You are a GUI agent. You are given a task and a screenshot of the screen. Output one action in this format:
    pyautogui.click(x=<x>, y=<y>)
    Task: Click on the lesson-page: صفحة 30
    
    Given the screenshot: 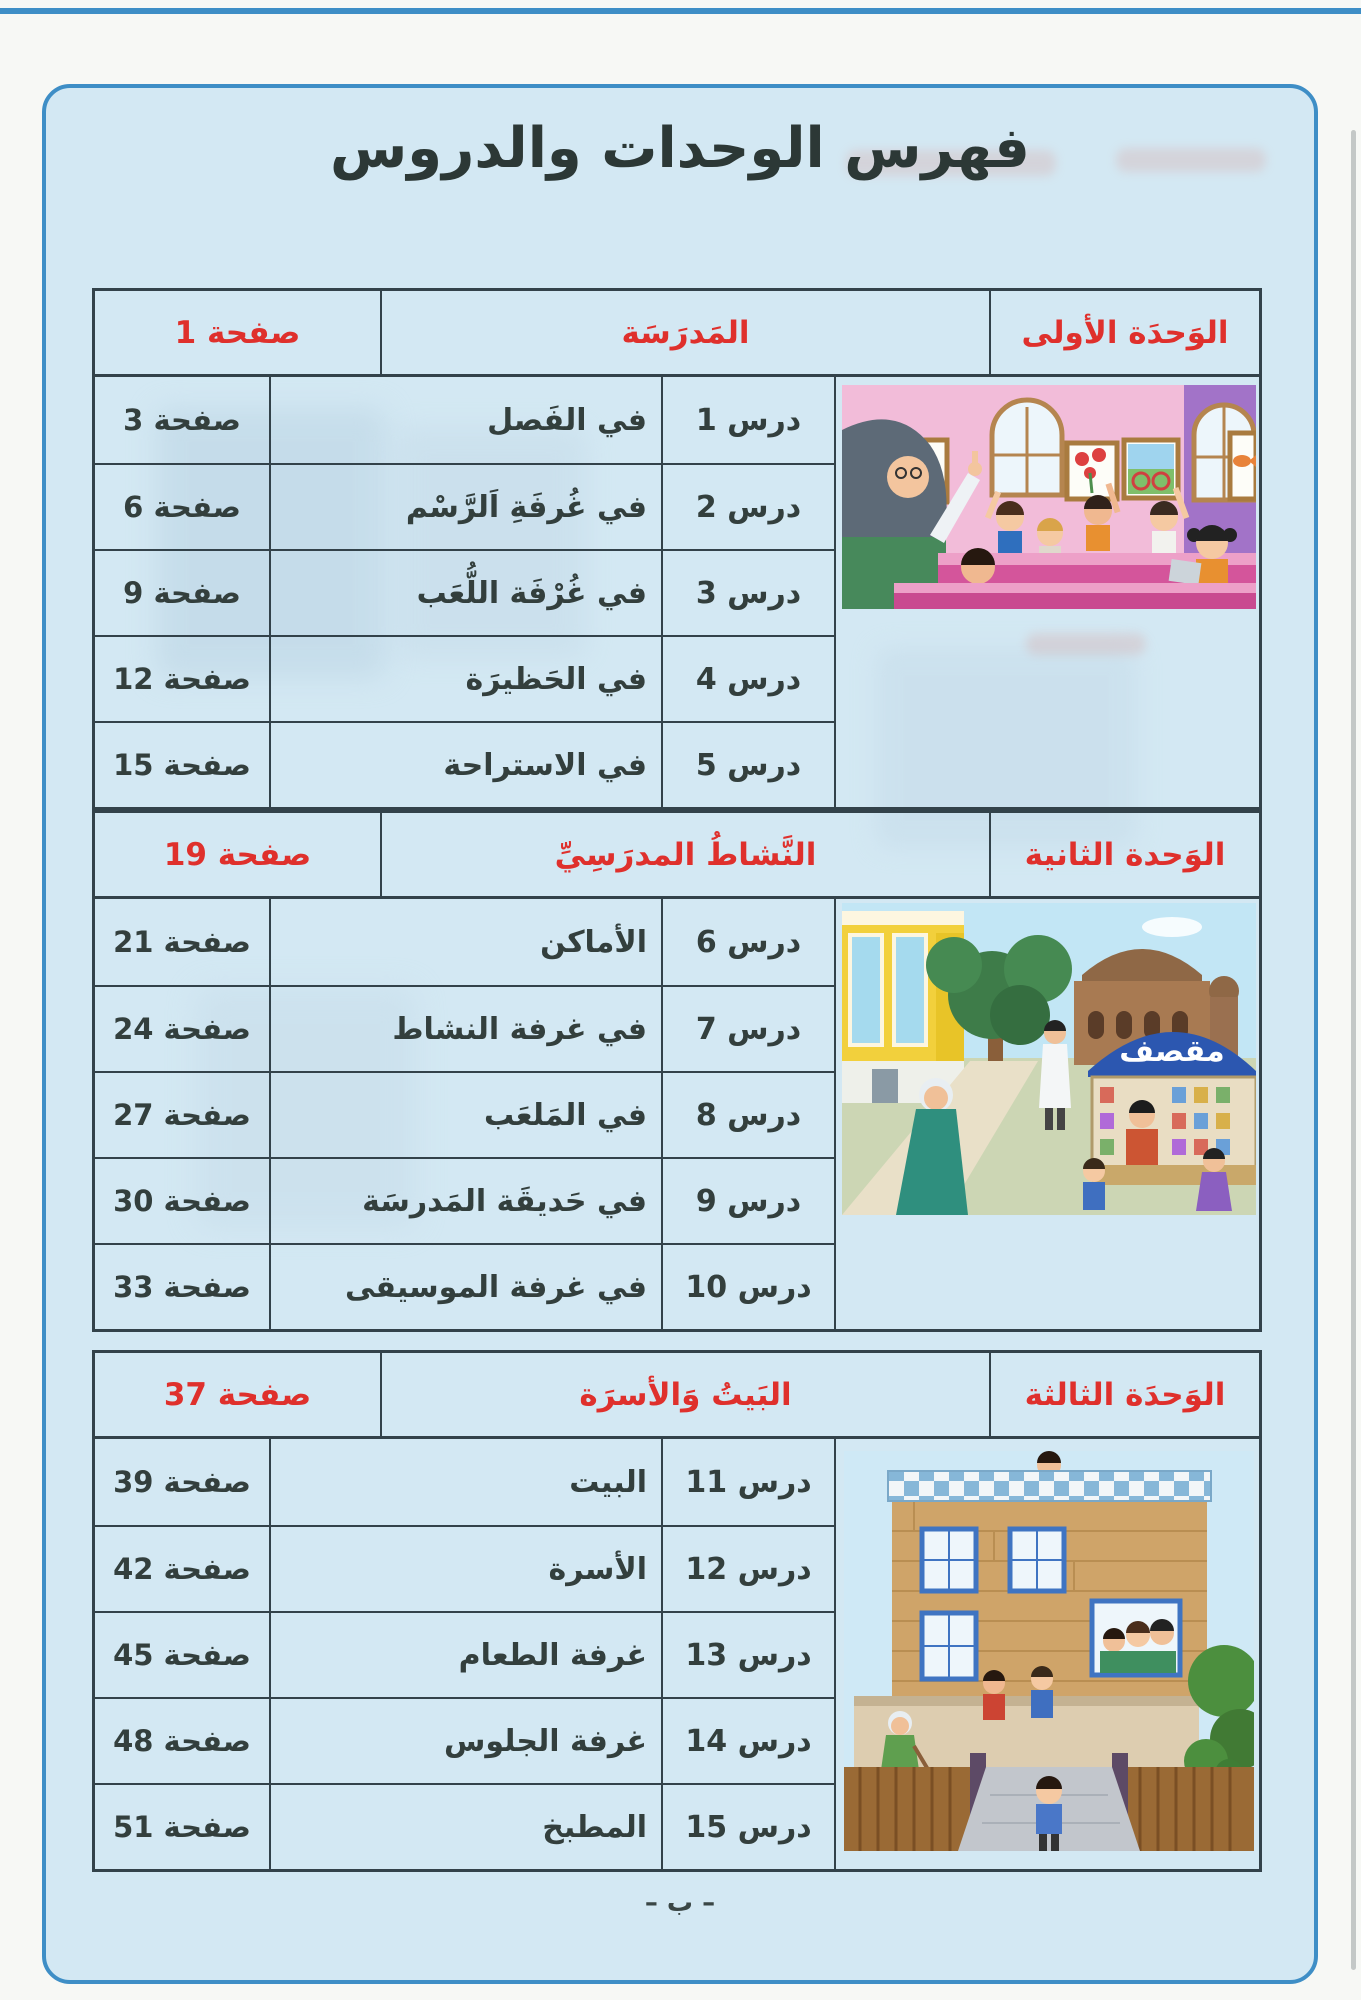 What is the action you would take?
    pyautogui.click(x=183, y=1200)
    